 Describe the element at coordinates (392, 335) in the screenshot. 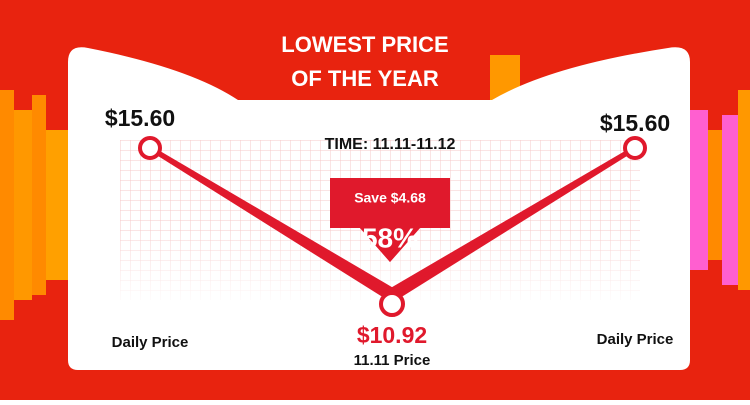

I see `price-label: $10.92` at that location.